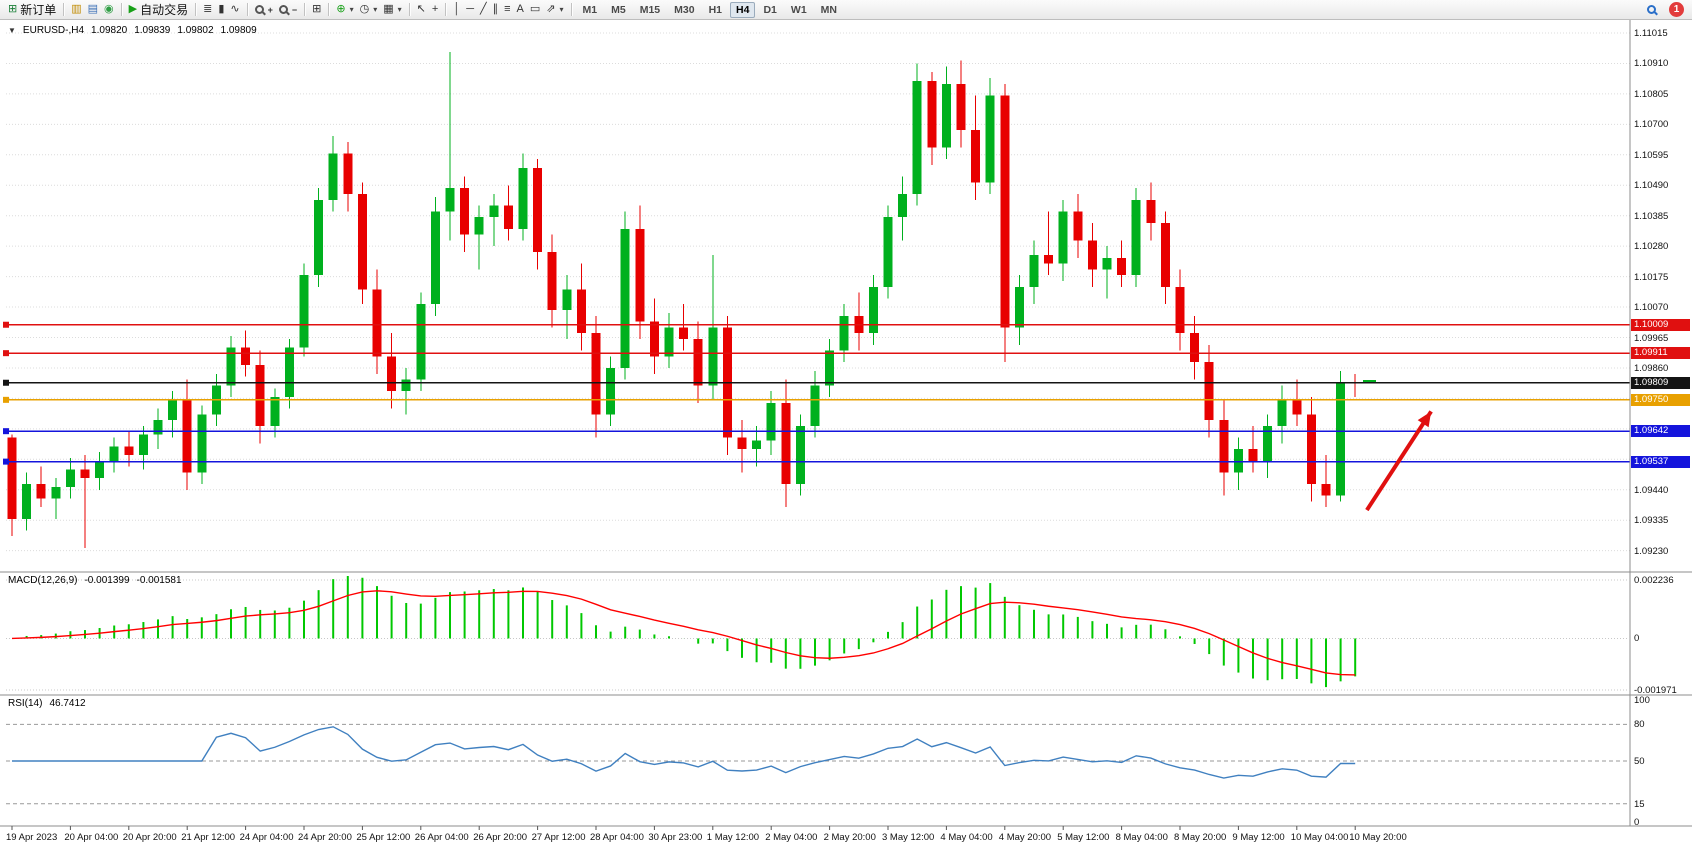 This screenshot has width=1692, height=854. What do you see at coordinates (270, 9) in the screenshot?
I see `zoom-sign: +` at bounding box center [270, 9].